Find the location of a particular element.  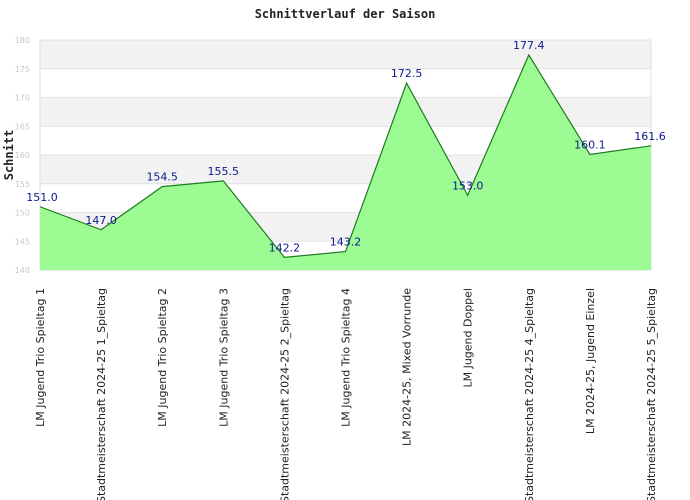

x-tick-label: LM Jugend Trio Spieltag 4 is located at coordinates (346, 357).